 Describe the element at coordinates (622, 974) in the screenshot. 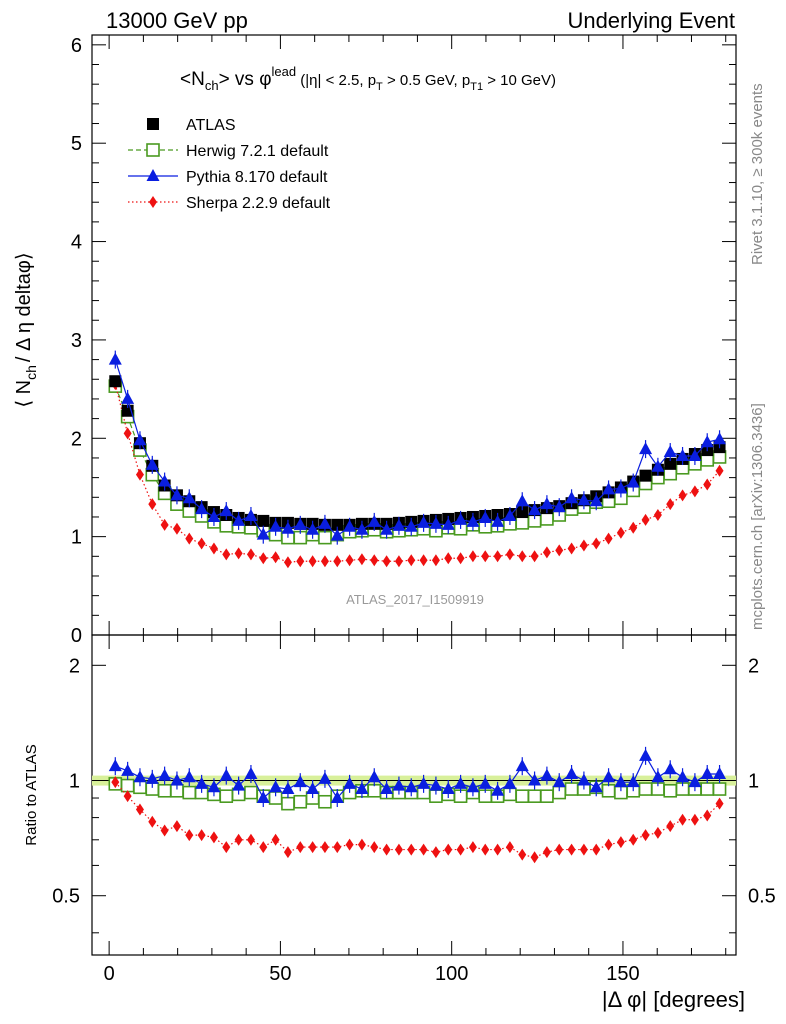

I see `x-tick-label: 150` at that location.